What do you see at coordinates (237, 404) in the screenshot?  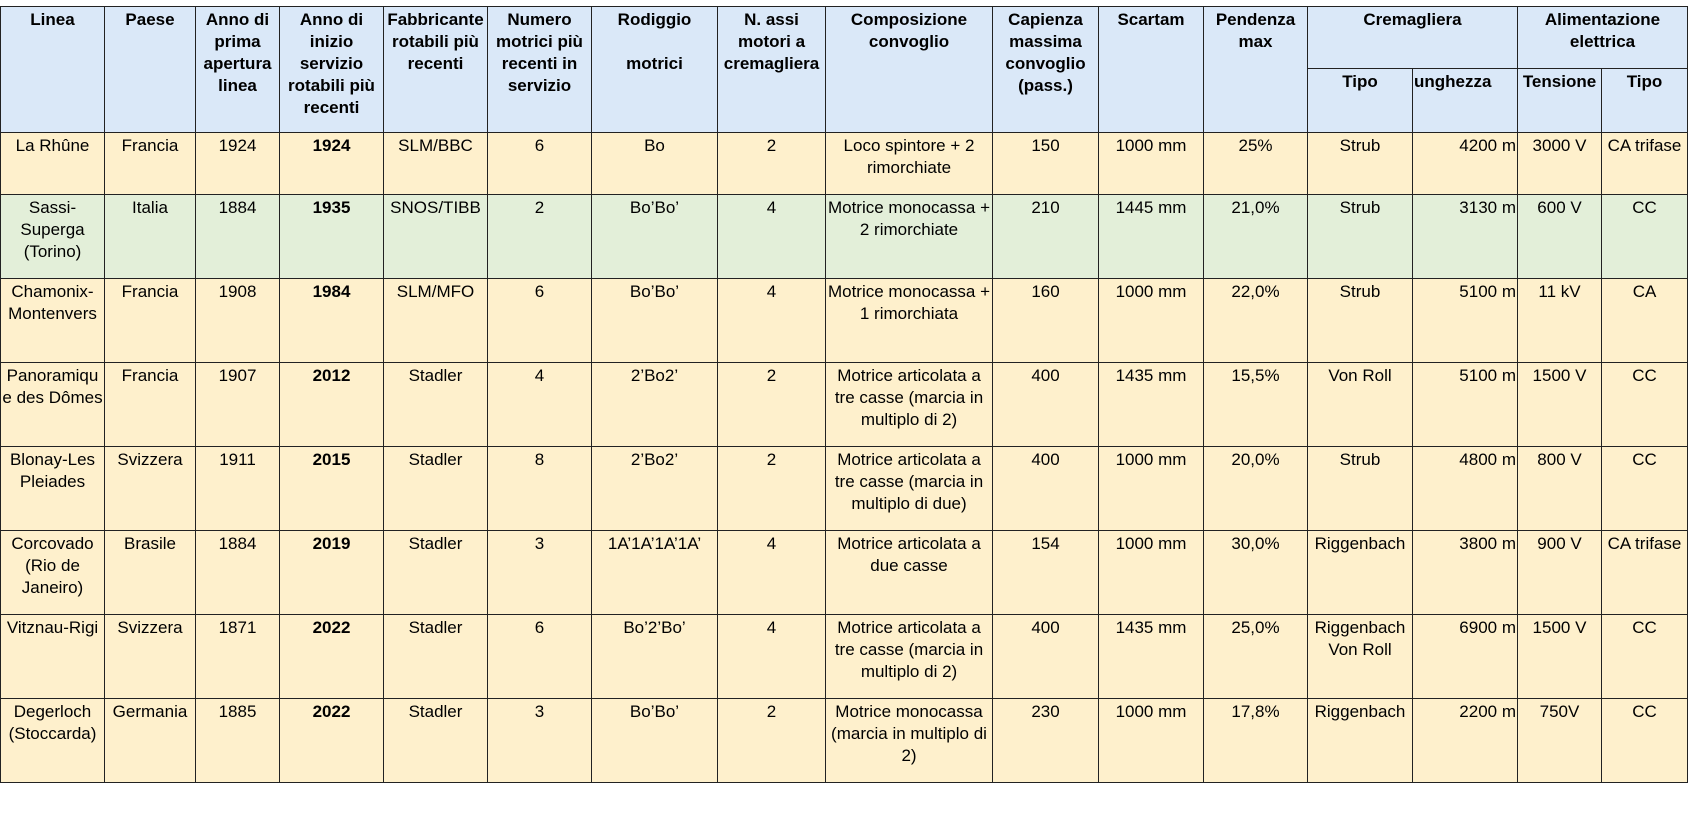 I see `cell-anno-apertura: 1907` at bounding box center [237, 404].